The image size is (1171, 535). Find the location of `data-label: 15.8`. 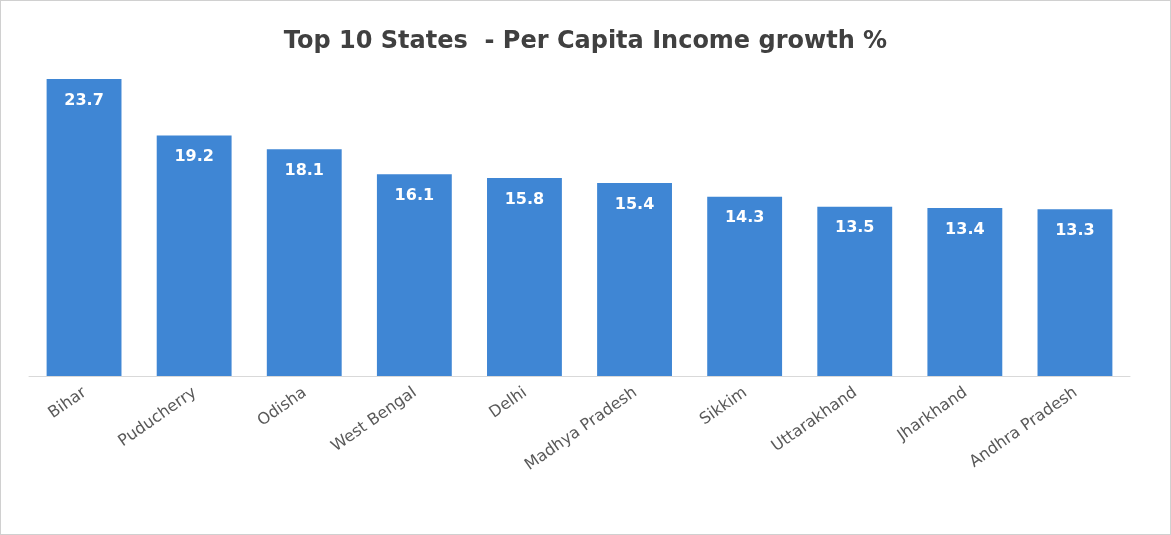

data-label: 15.8 is located at coordinates (524, 198).